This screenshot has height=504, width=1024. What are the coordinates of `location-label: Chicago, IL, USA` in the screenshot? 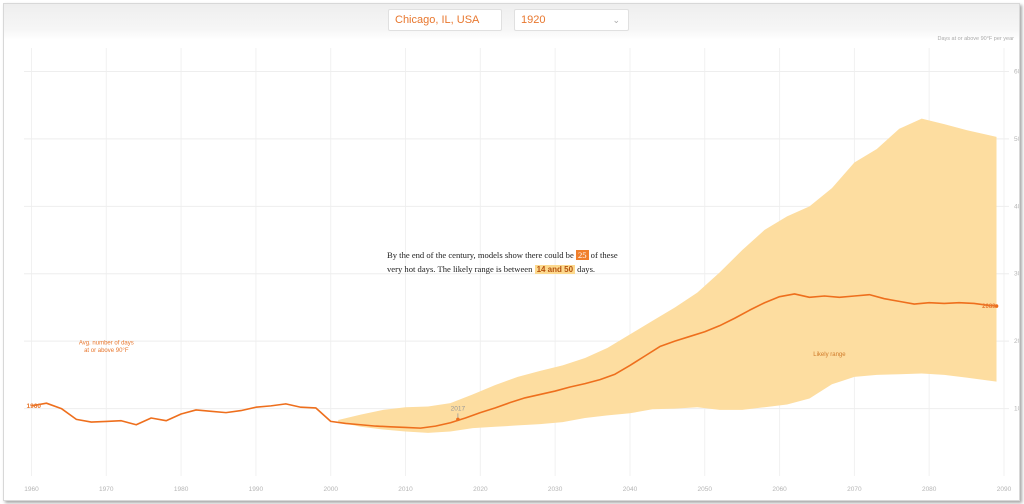 It's located at (437, 20).